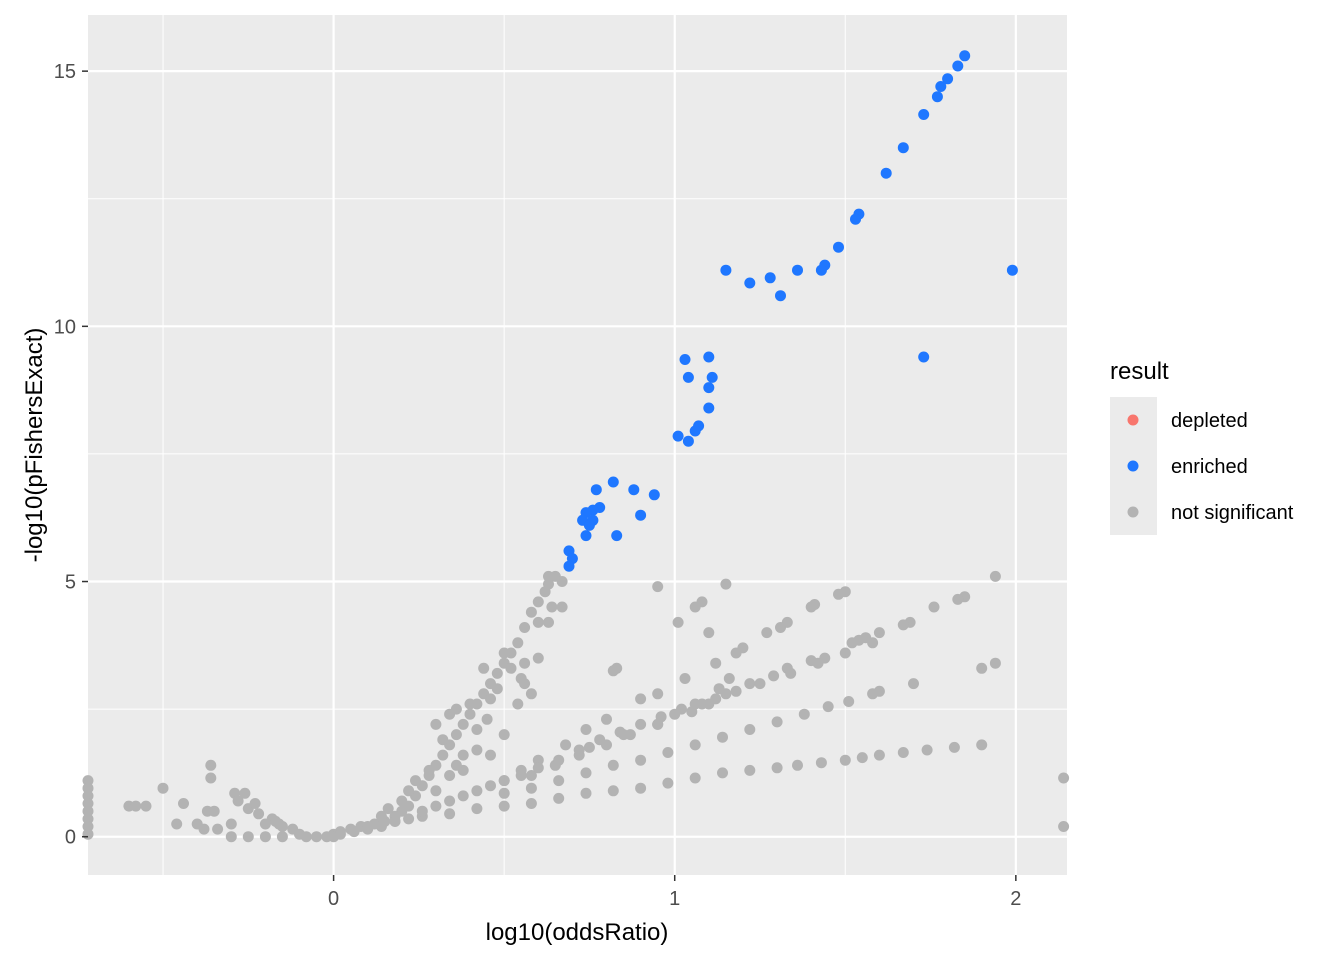  What do you see at coordinates (1209, 467) in the screenshot?
I see `legend-label: enriched` at bounding box center [1209, 467].